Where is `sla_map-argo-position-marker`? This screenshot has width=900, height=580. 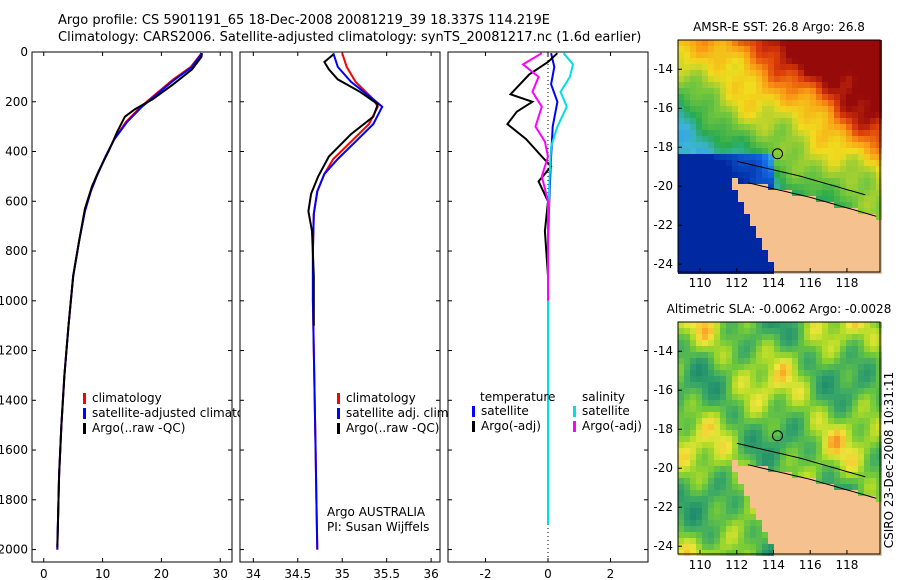
sla_map-argo-position-marker is located at coordinates (778, 436).